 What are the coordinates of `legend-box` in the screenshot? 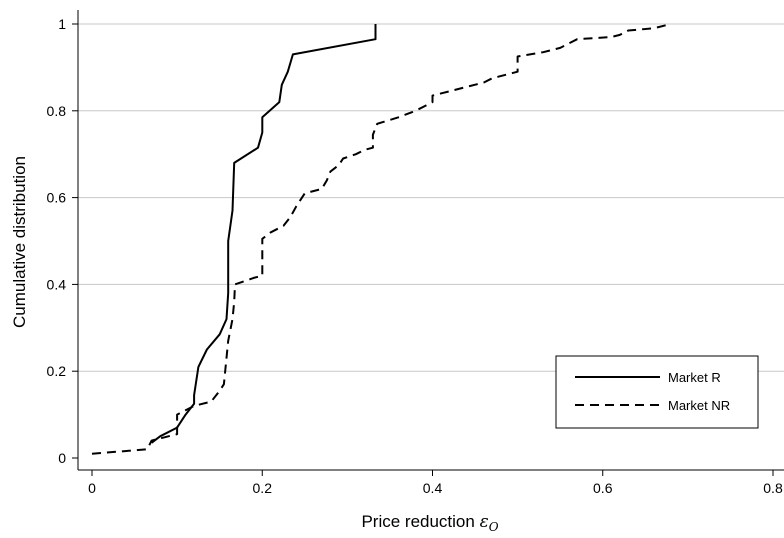 It's located at (657, 392).